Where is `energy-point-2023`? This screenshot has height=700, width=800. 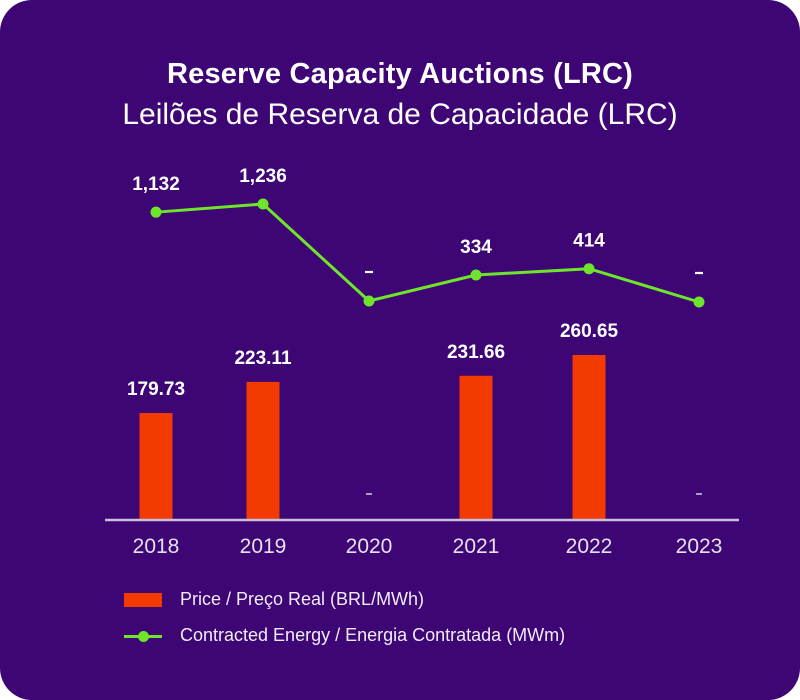 energy-point-2023 is located at coordinates (699, 302).